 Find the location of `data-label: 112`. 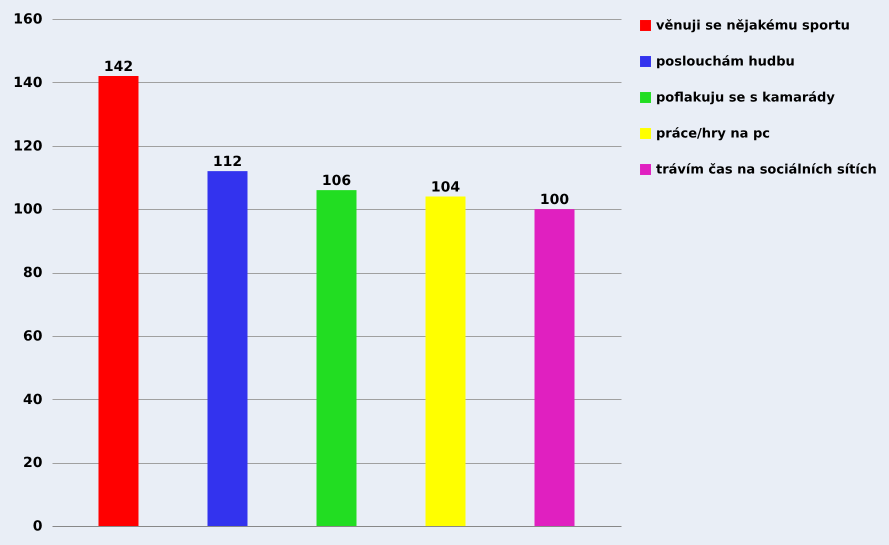

data-label: 112 is located at coordinates (227, 162).